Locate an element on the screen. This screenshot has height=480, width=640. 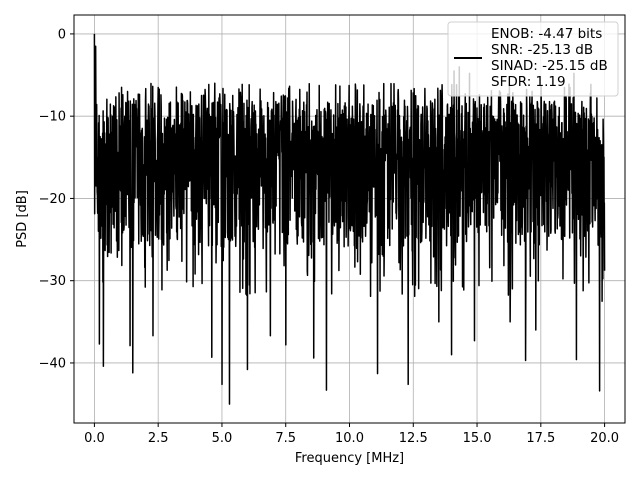
x-tick-label: 0.0 is located at coordinates (94, 438).